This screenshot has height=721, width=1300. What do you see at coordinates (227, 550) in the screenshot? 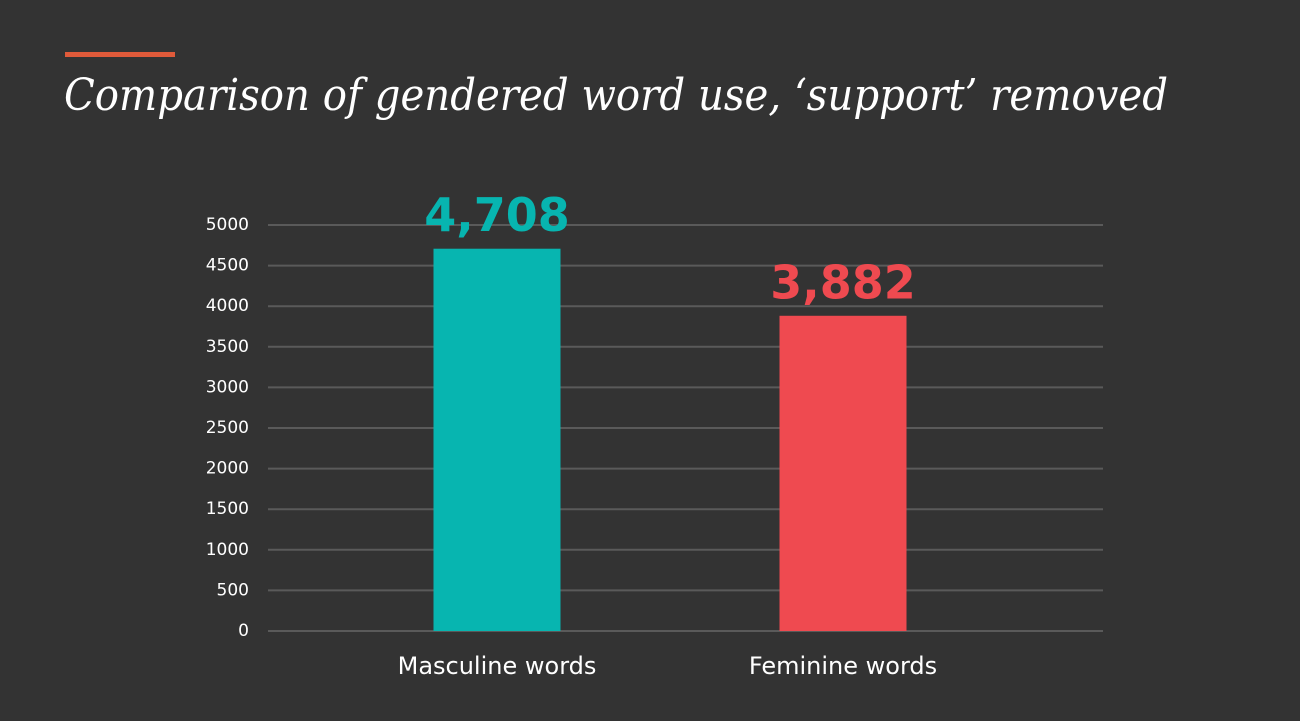
I see `y-tick-label: 1000` at bounding box center [227, 550].